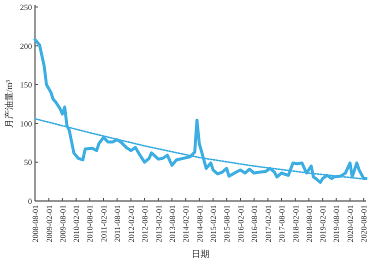 The image size is (370, 265). Describe the element at coordinates (364, 223) in the screenshot. I see `x-tick-label: 2020-08-01` at that location.